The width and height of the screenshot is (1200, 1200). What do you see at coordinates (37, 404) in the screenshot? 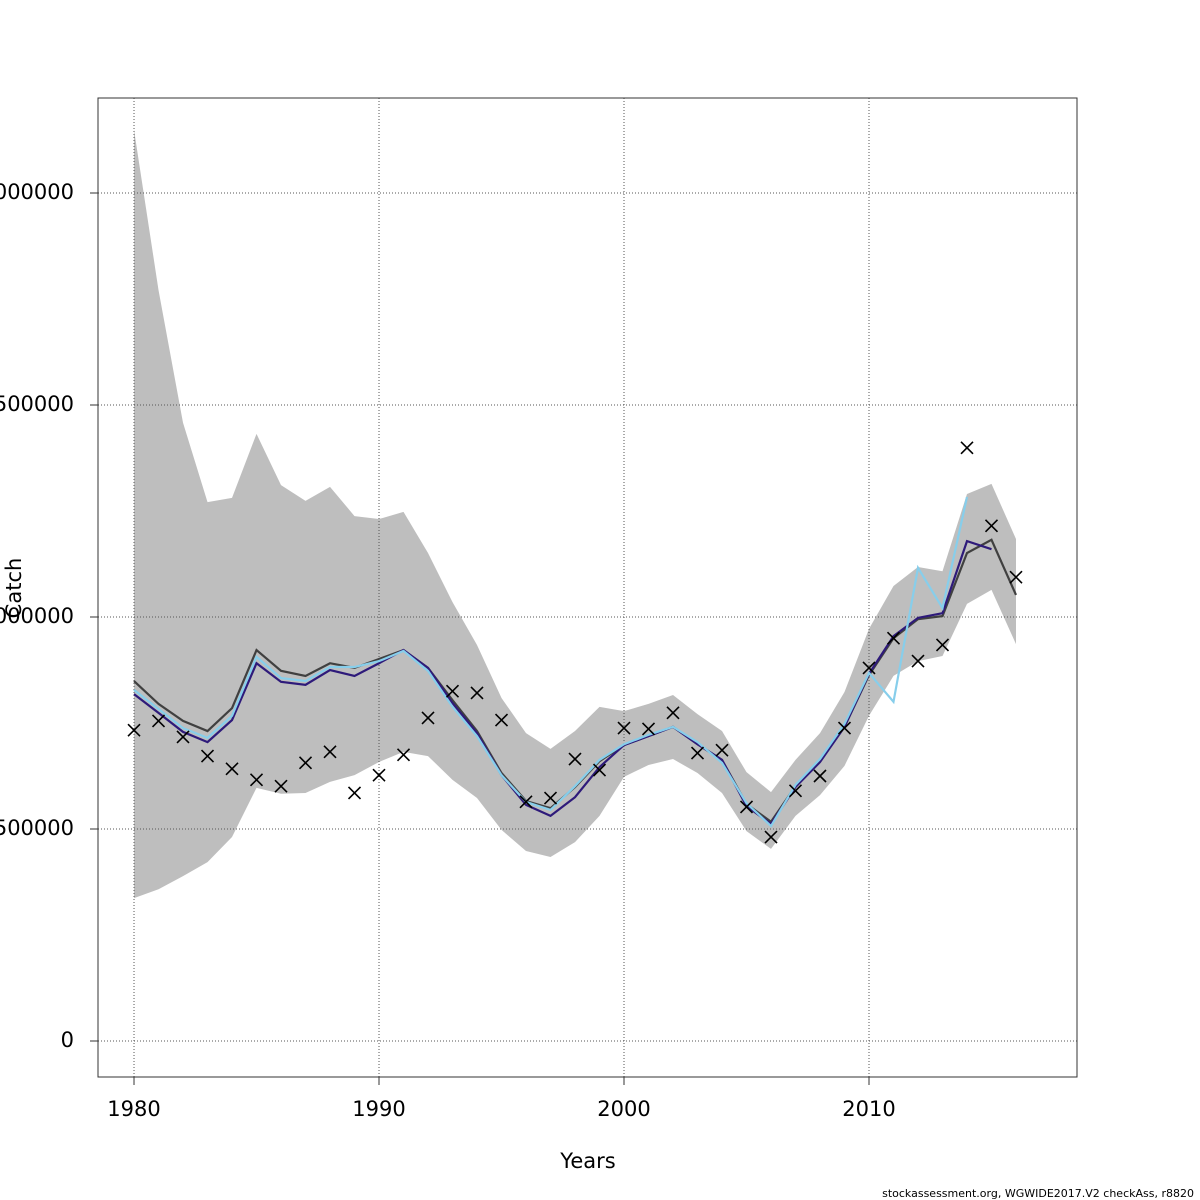
I see `y-tick-label: 1500000` at bounding box center [37, 404].